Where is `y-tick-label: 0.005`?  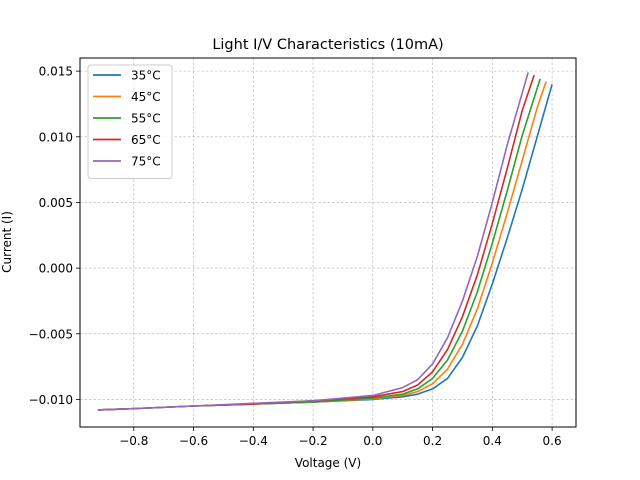
y-tick-label: 0.005 is located at coordinates (56, 203).